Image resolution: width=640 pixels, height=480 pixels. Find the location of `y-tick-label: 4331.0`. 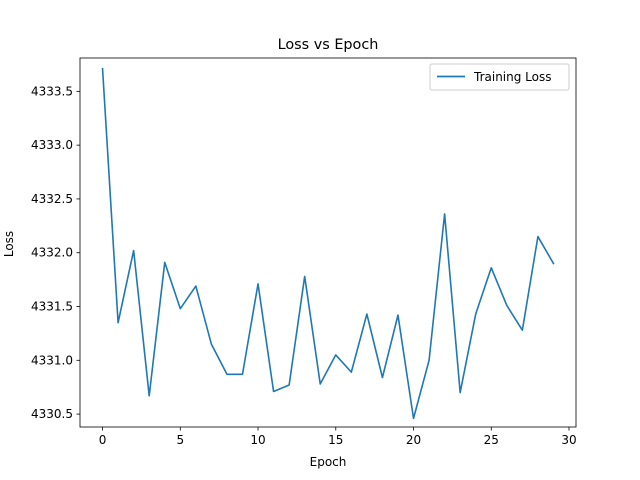

y-tick-label: 4331.0 is located at coordinates (52, 360).